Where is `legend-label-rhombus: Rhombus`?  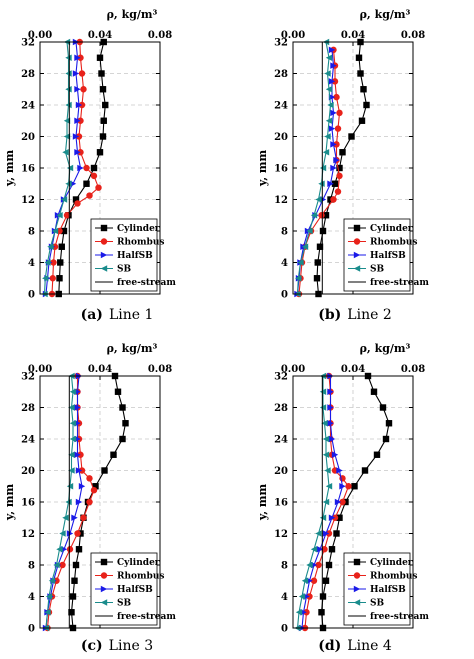 legend-label-rhombus: Rhombus is located at coordinates (393, 243).